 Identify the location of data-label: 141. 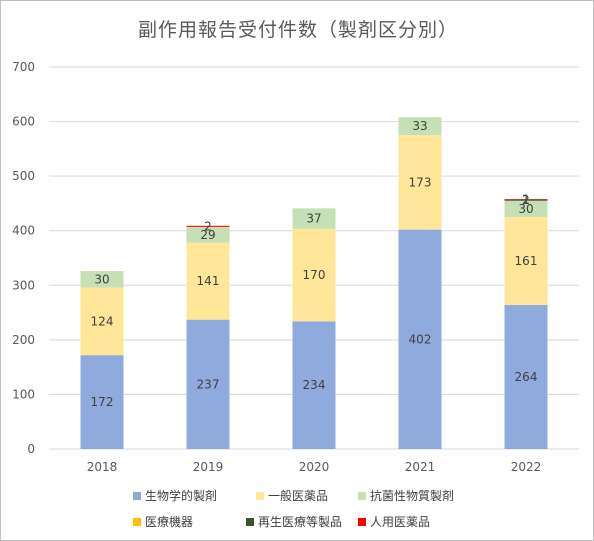
(208, 281).